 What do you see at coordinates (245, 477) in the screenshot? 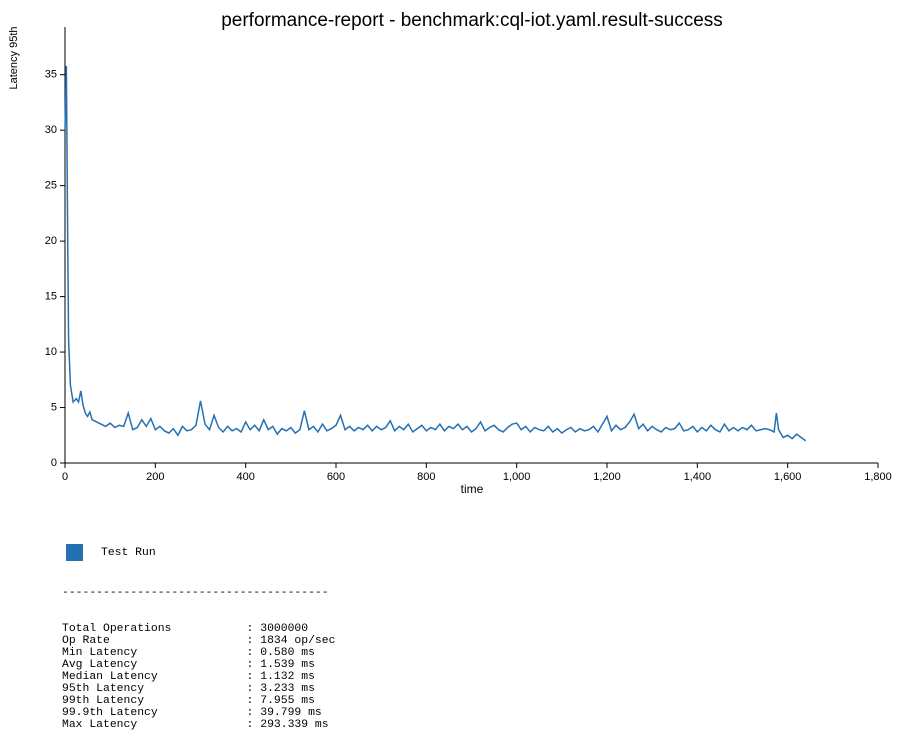
I see `x-tick-label: 400` at bounding box center [245, 477].